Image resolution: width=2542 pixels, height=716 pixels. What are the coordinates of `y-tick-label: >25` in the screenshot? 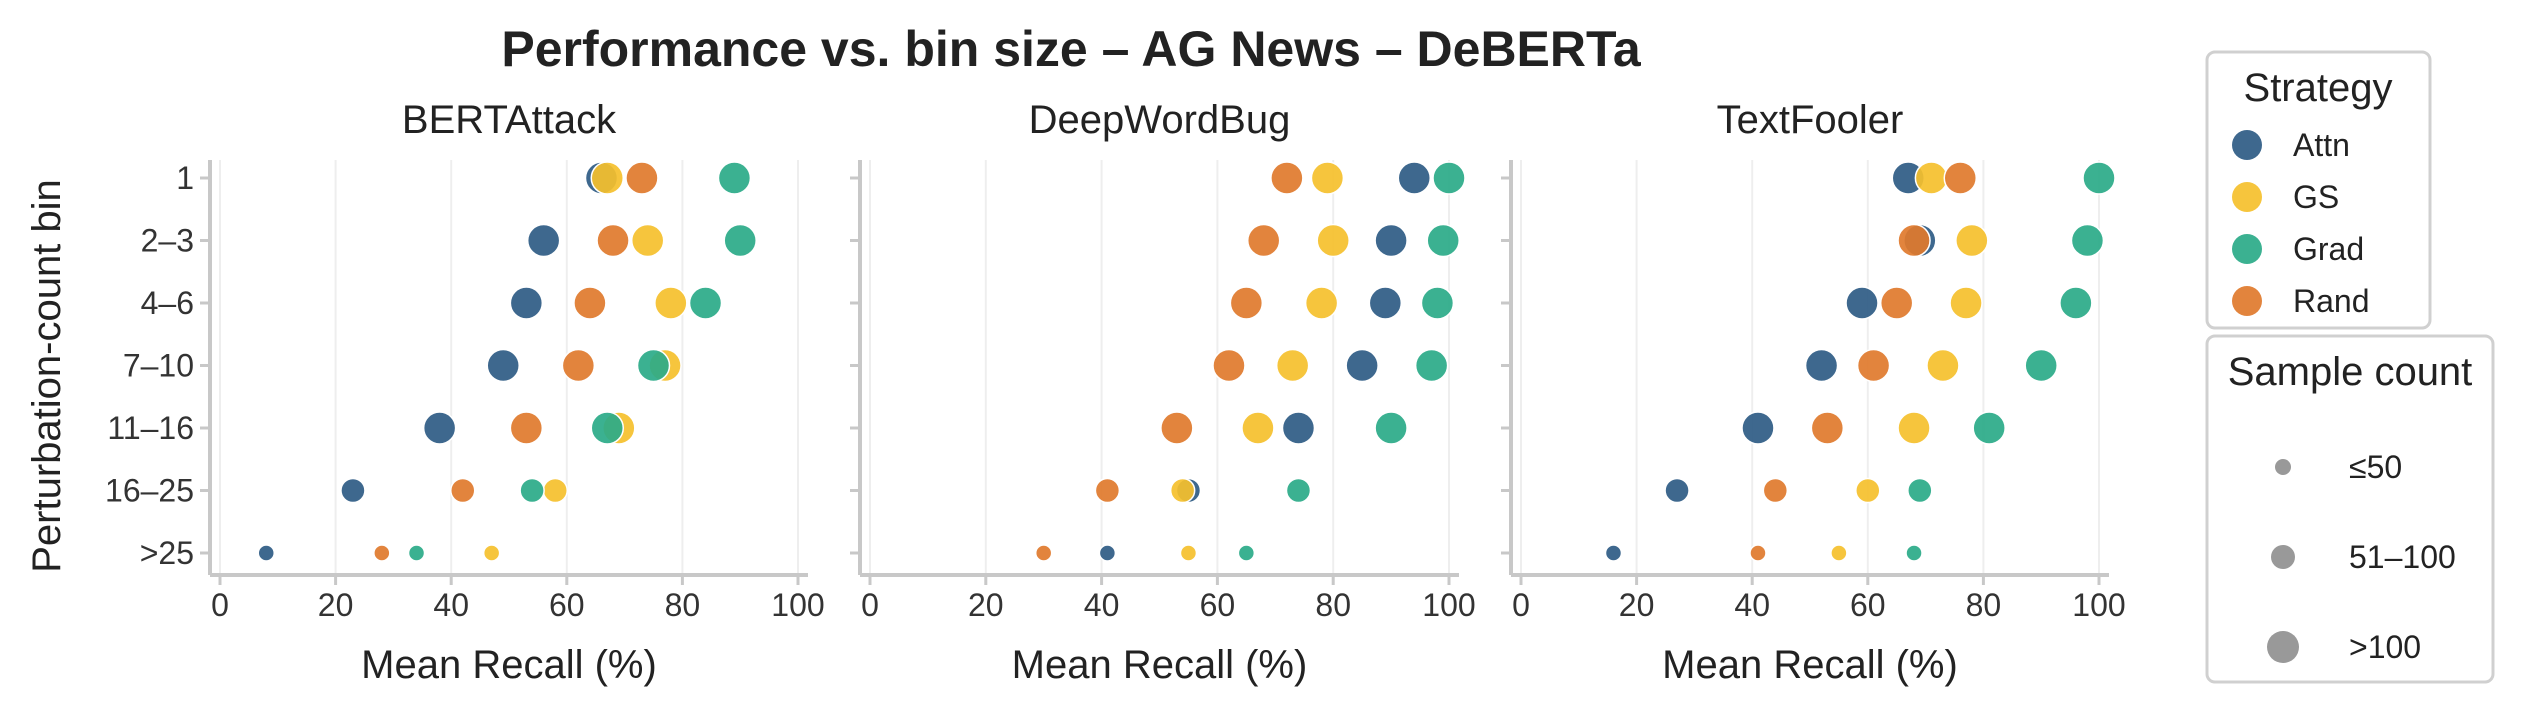 It's located at (167, 553).